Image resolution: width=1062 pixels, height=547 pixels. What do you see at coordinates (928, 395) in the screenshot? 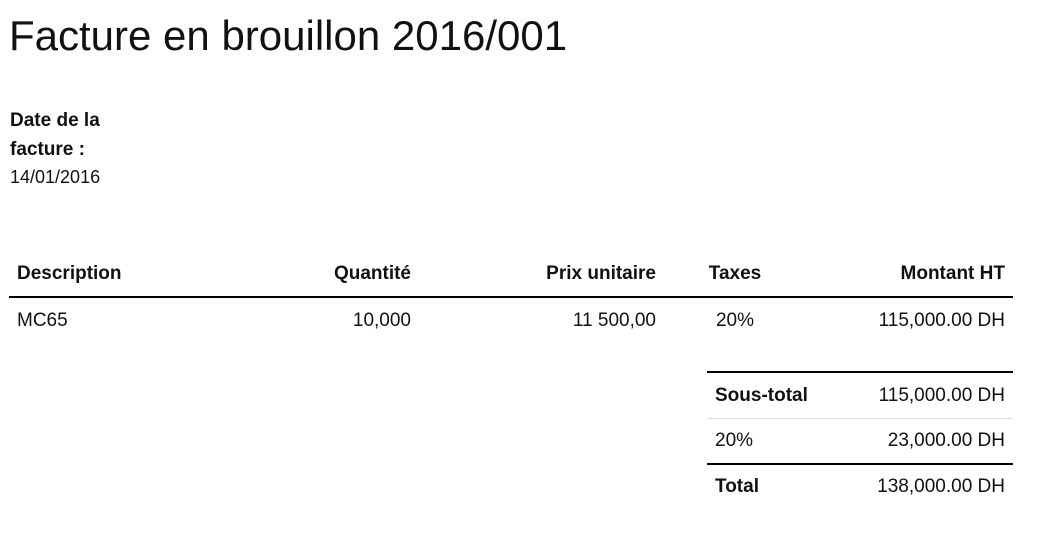
I see `subtotal-value: 115,000.00 DH` at bounding box center [928, 395].